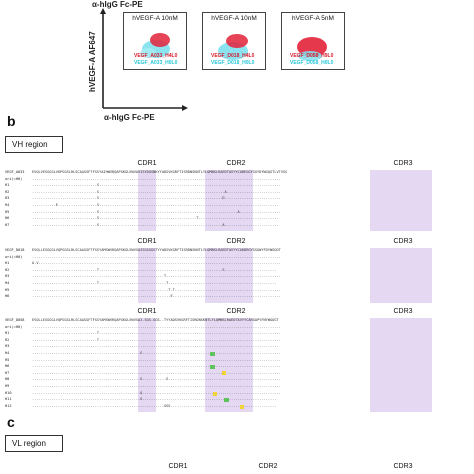  I want to click on panel-letter-b: b, so click(11, 121).